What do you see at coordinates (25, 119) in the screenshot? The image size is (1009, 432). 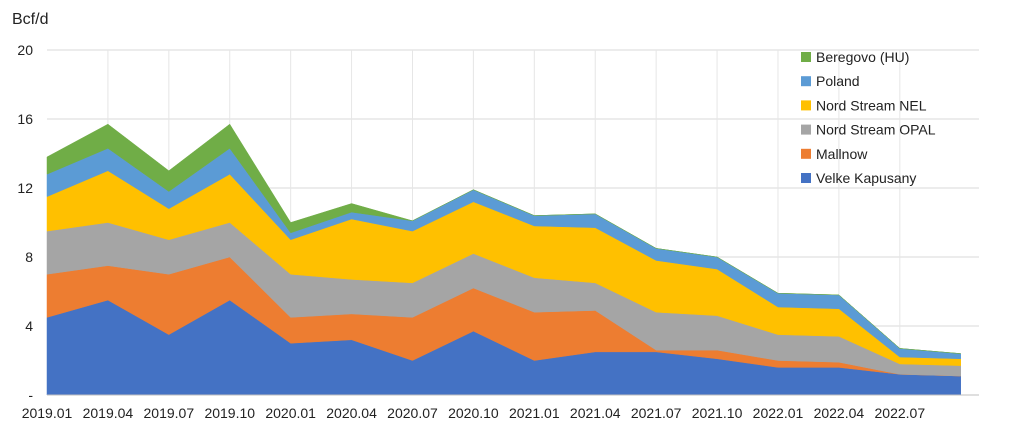 I see `y-tick-label: 16` at bounding box center [25, 119].